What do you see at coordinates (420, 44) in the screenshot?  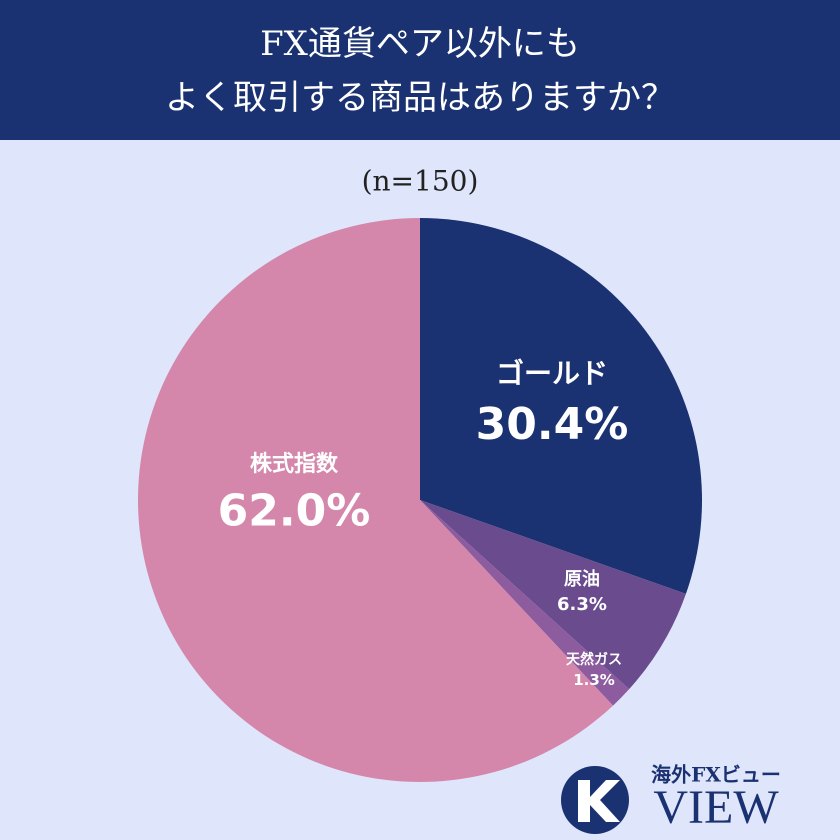 I see `title-line: FX通貨ペア以外にも` at bounding box center [420, 44].